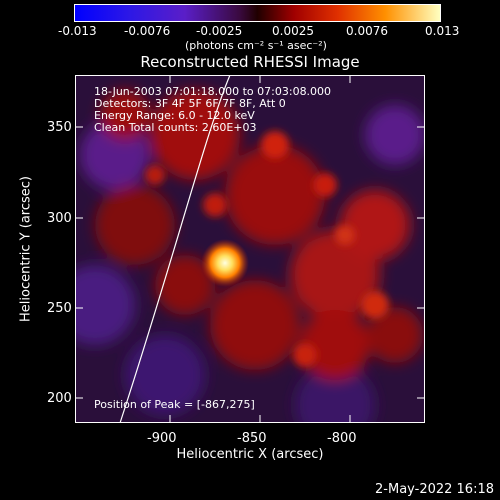 The width and height of the screenshot is (500, 500). Describe the element at coordinates (59, 308) in the screenshot. I see `y-tick-label: 250` at that location.